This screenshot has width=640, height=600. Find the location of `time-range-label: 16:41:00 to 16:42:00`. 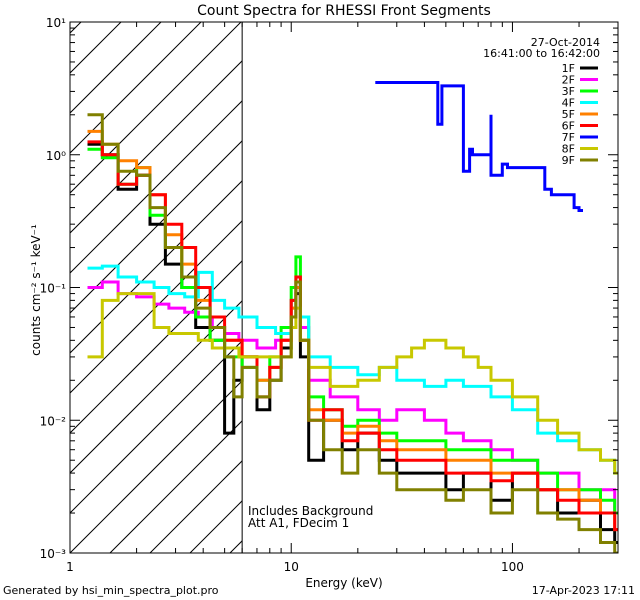

time-range-label: 16:41:00 to 16:42:00 is located at coordinates (541, 53).